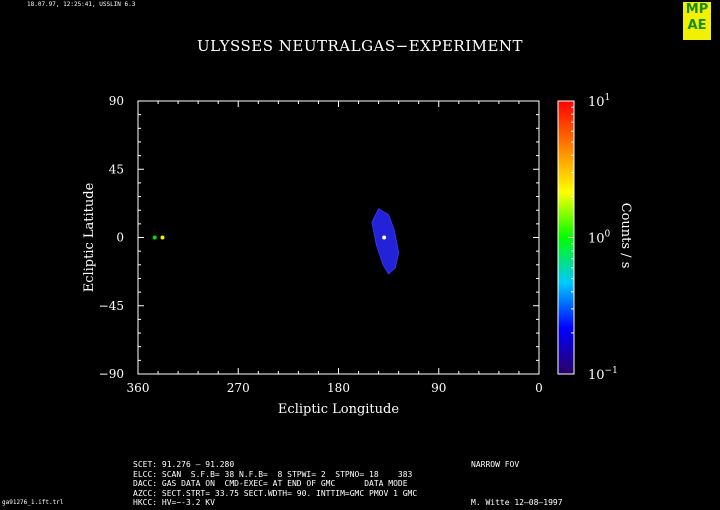 The height and width of the screenshot is (510, 720). What do you see at coordinates (599, 238) in the screenshot?
I see `colorbar-tick-label: 10⁰` at bounding box center [599, 238].